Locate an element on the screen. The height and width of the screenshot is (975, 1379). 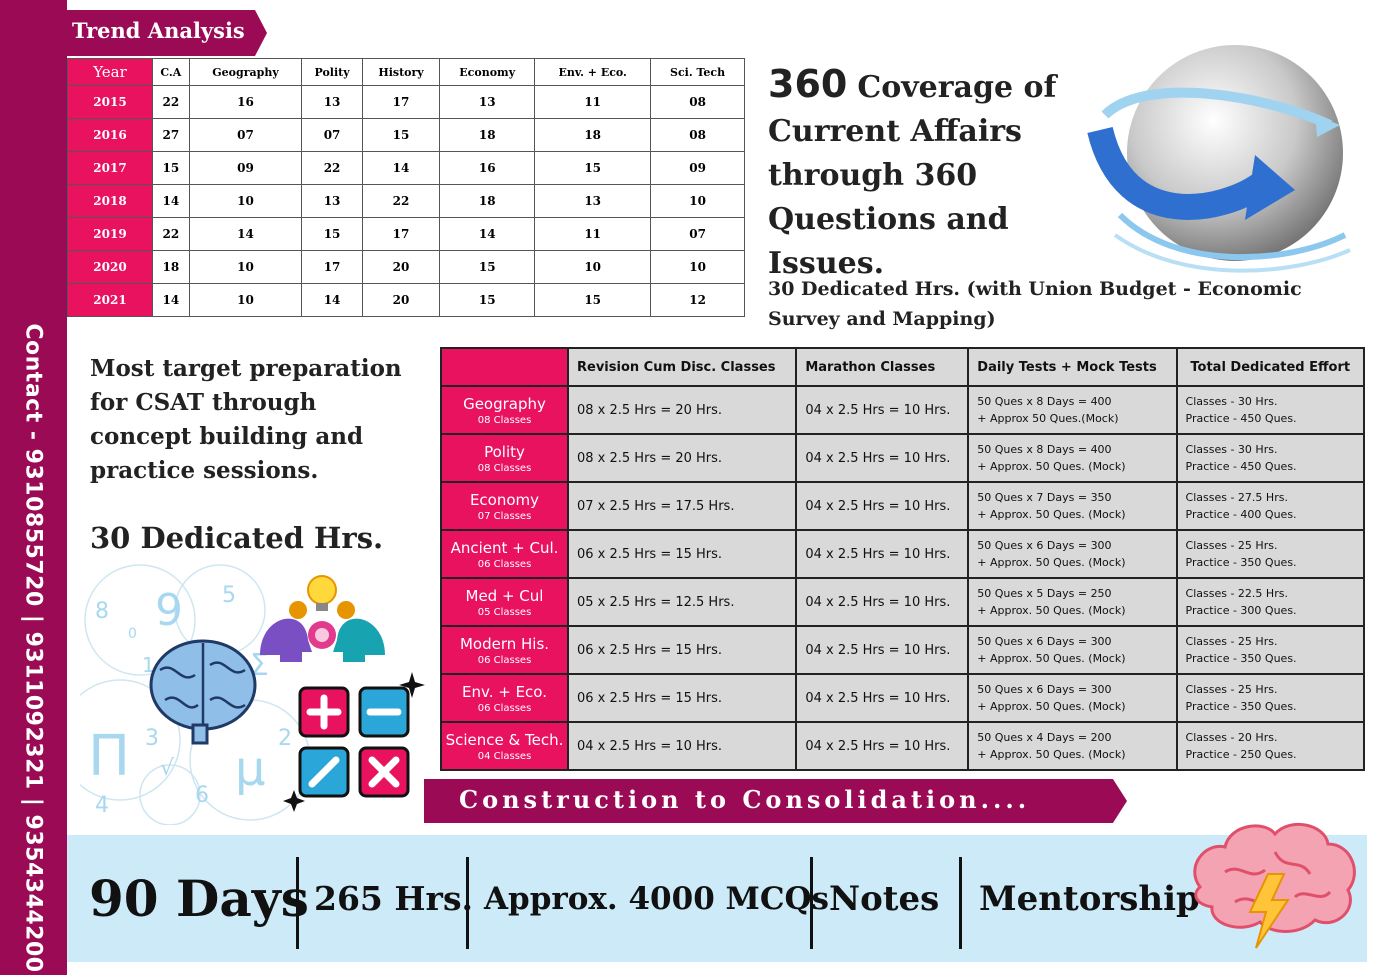
schedule-header-total: Total Dedicated Effort is located at coordinates (1270, 367).